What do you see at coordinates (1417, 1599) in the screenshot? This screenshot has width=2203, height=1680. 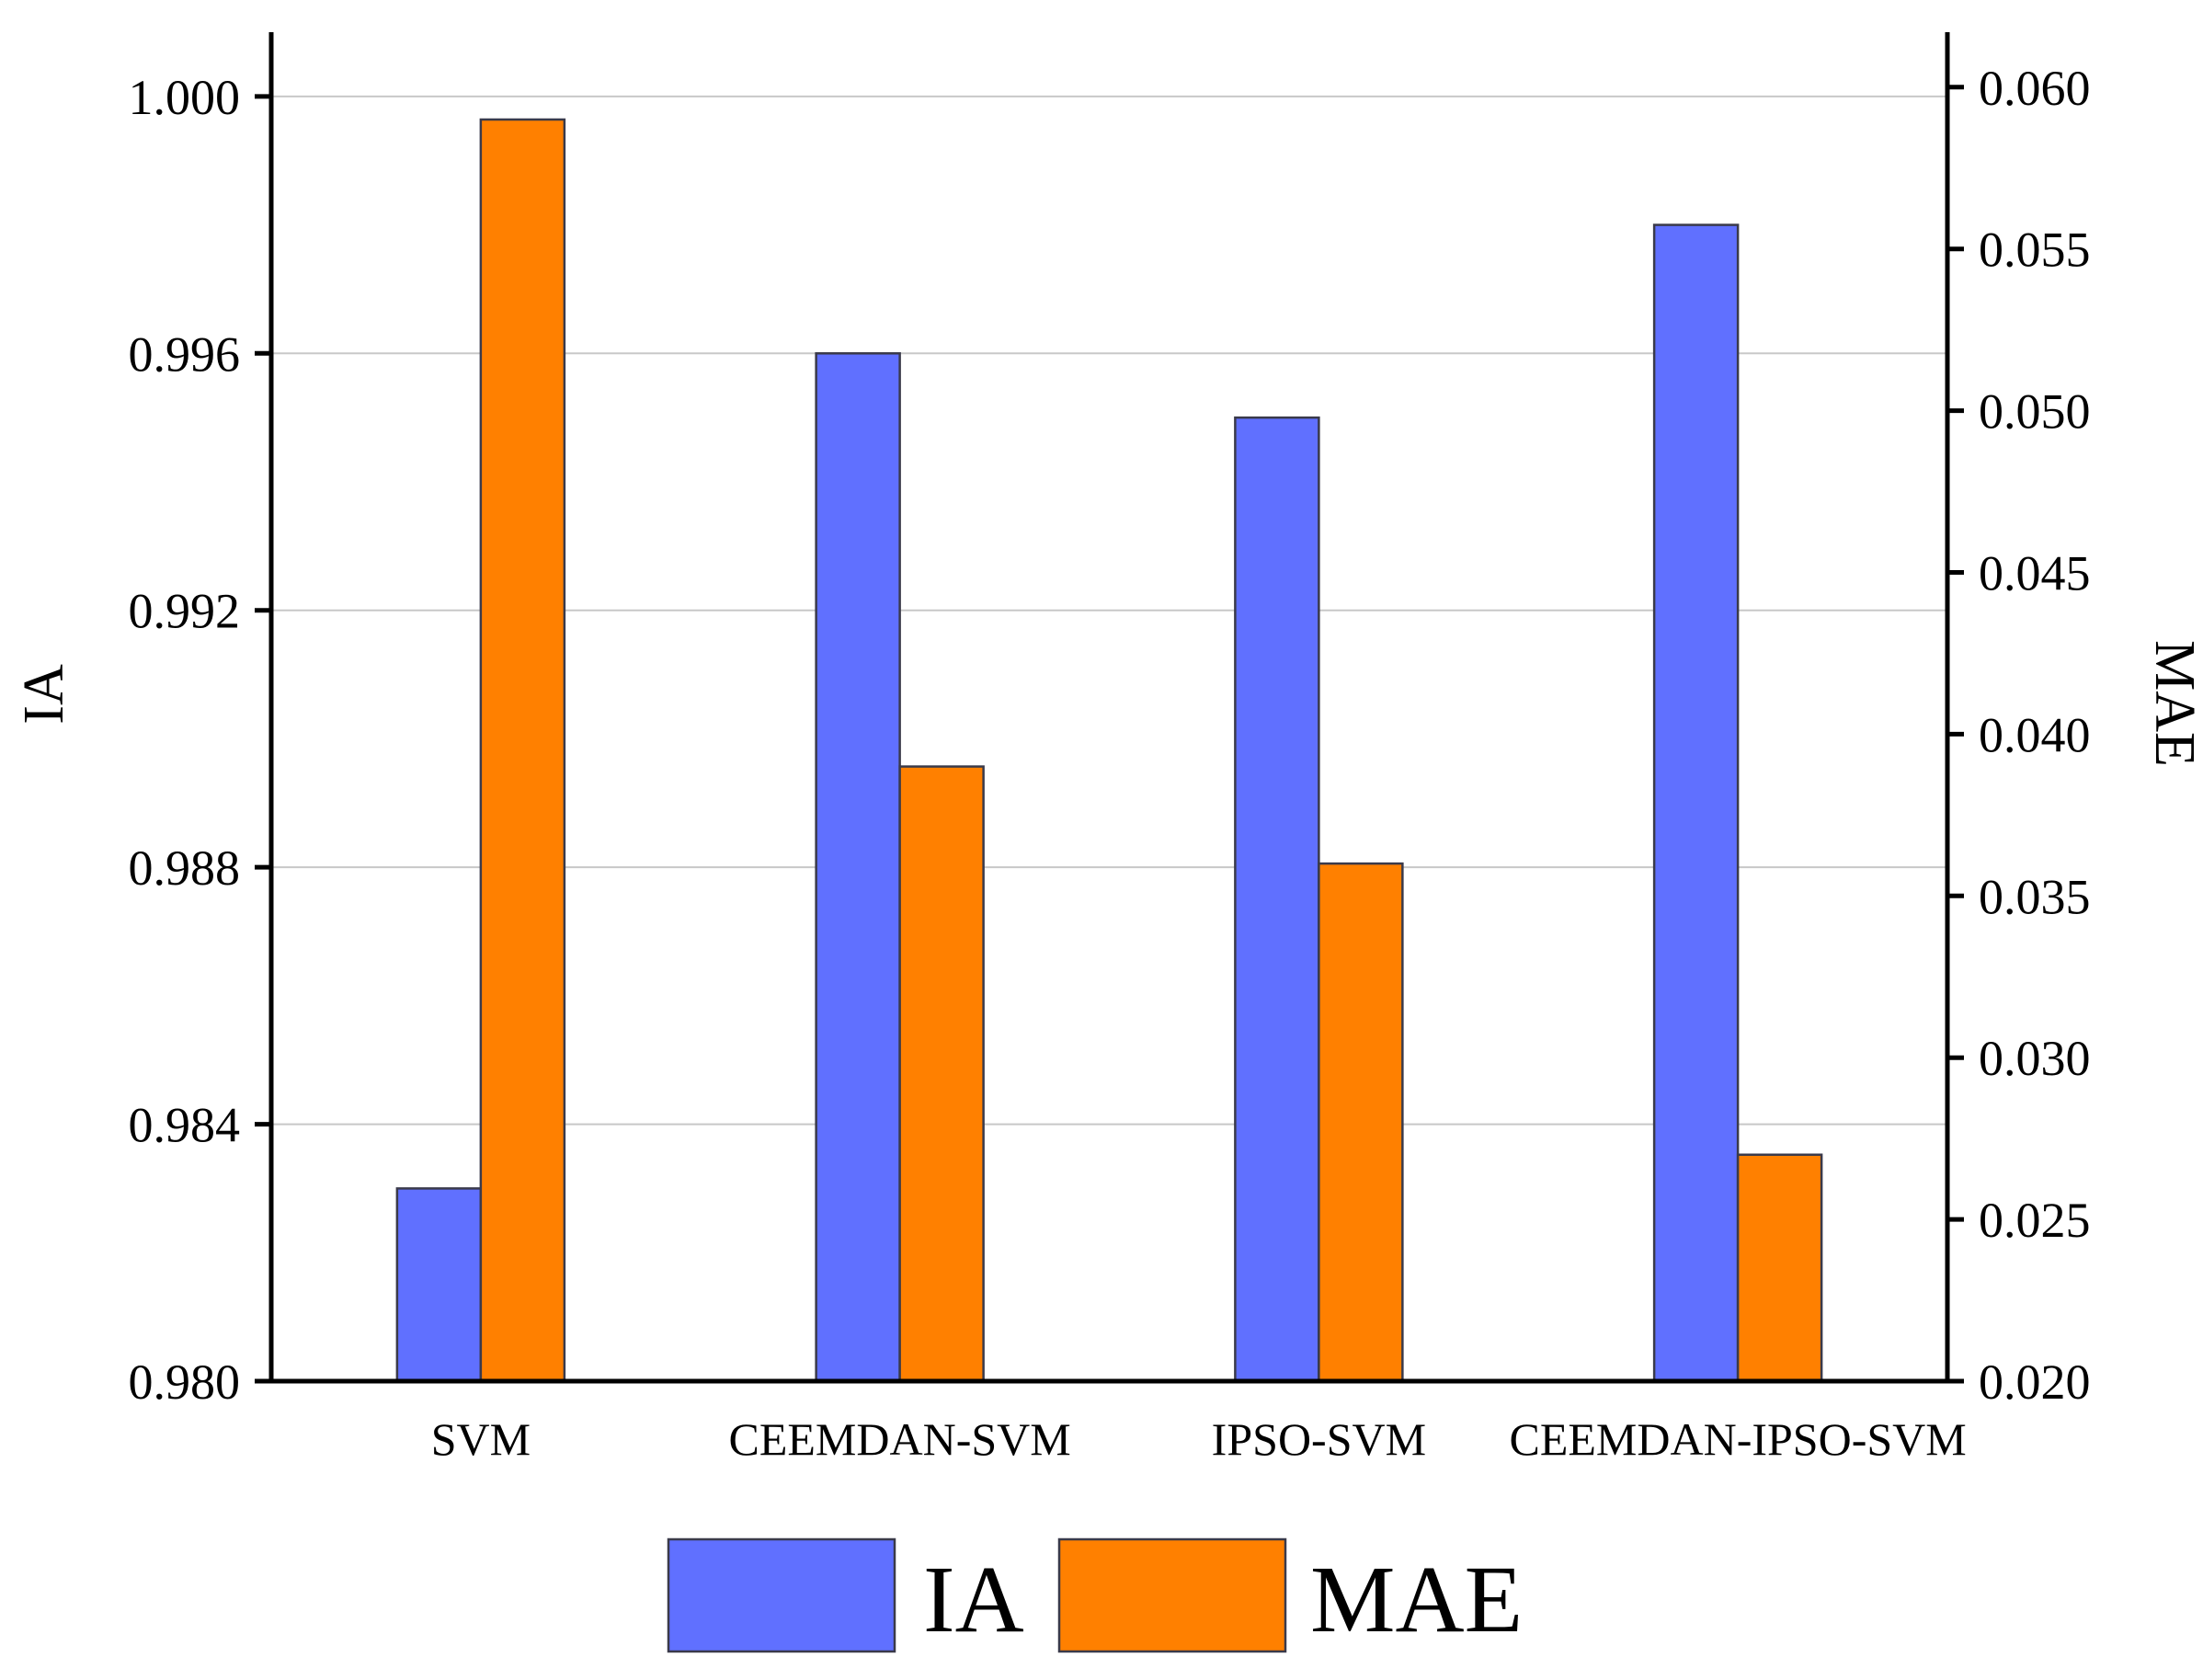 I see `legend-label-mae: MAE` at bounding box center [1417, 1599].